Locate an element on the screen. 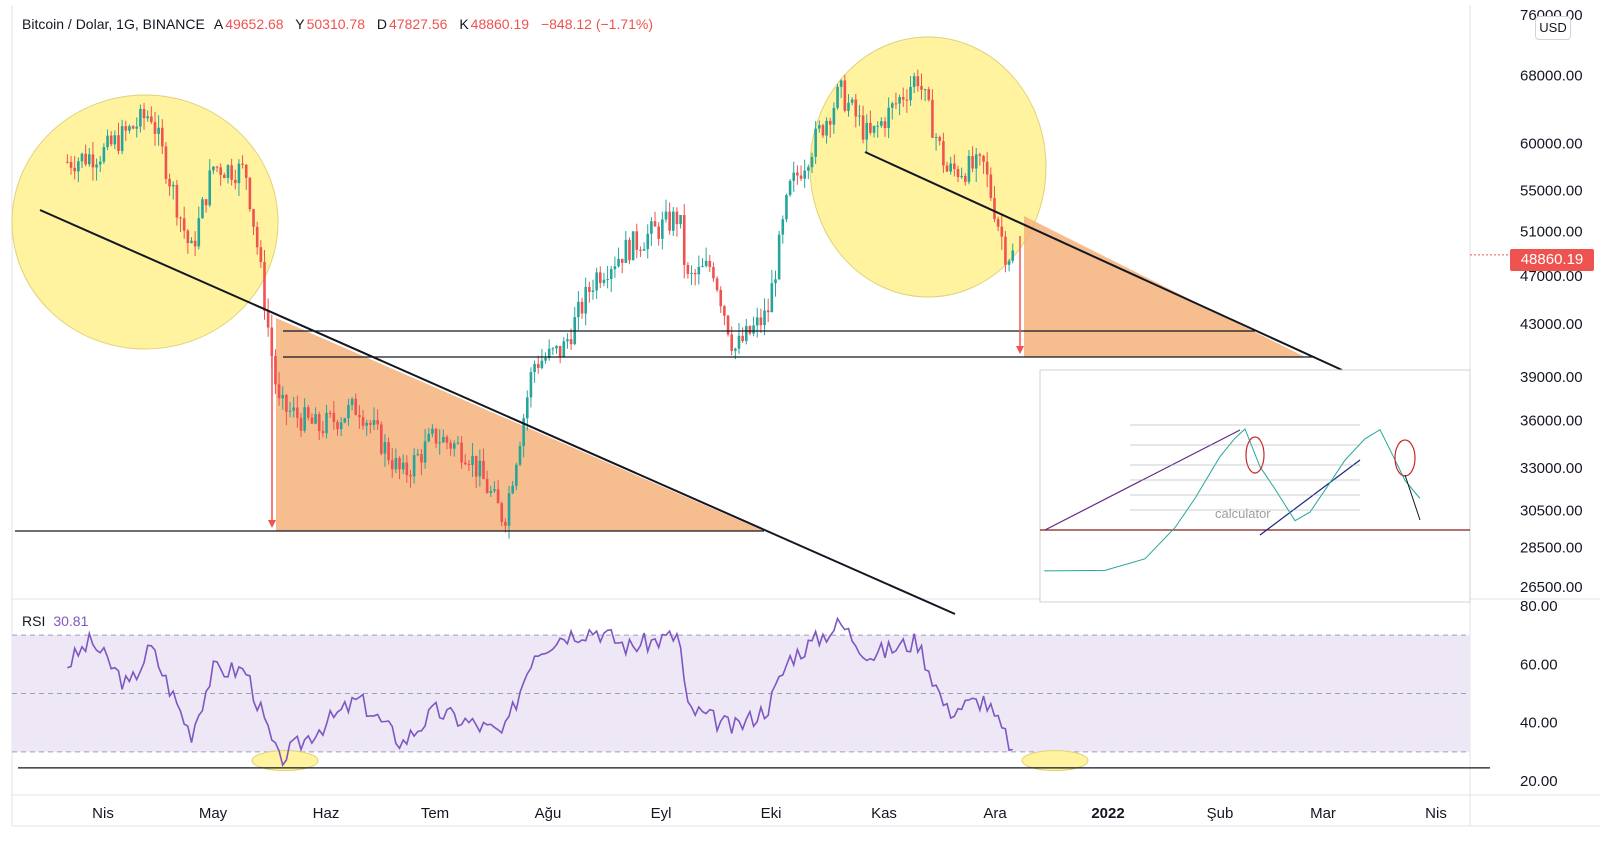 This screenshot has height=853, width=1600. inset-trendline-right is located at coordinates (1310, 497).